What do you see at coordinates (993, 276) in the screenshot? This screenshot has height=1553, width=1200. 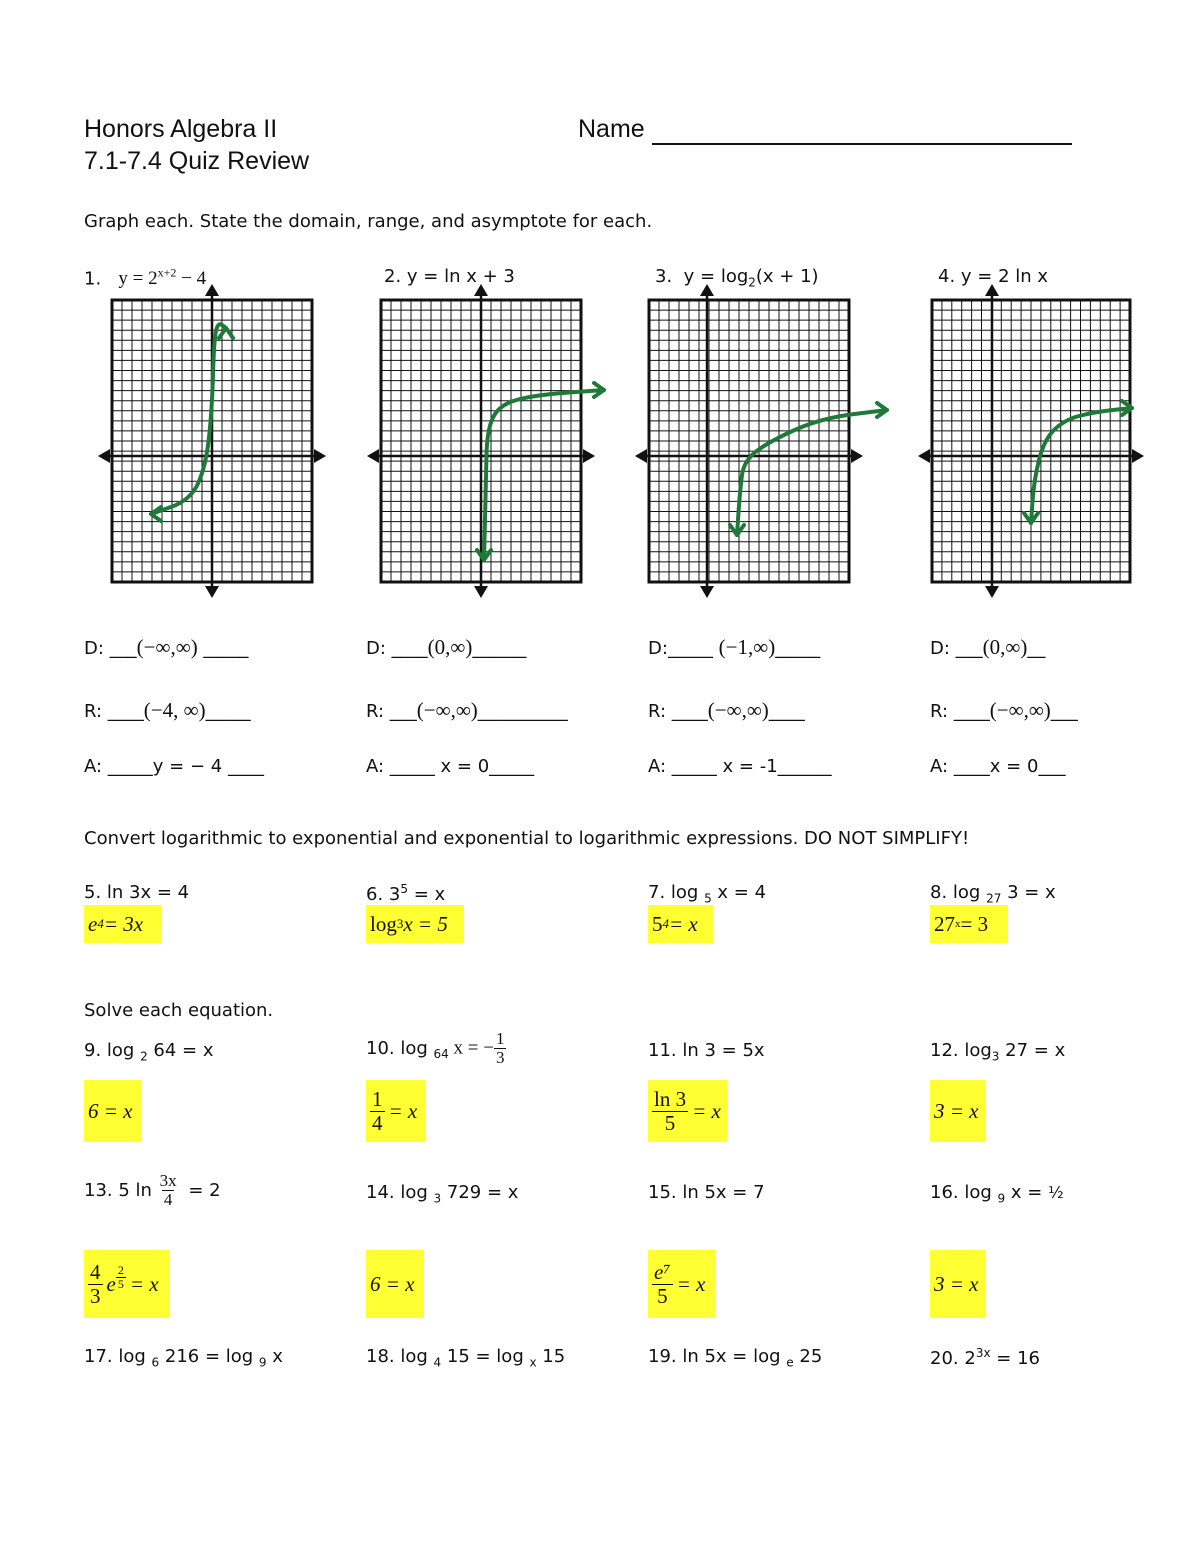 I see `graph-4-equation: 4. y = 2 ln x` at bounding box center [993, 276].